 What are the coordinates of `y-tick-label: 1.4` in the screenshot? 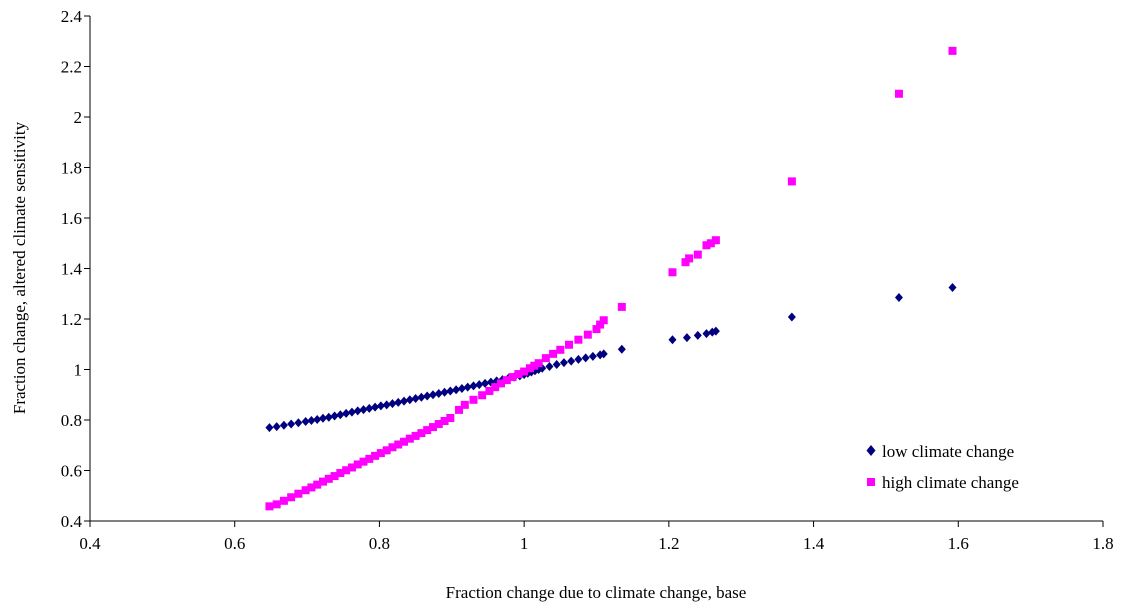 It's located at (72, 269).